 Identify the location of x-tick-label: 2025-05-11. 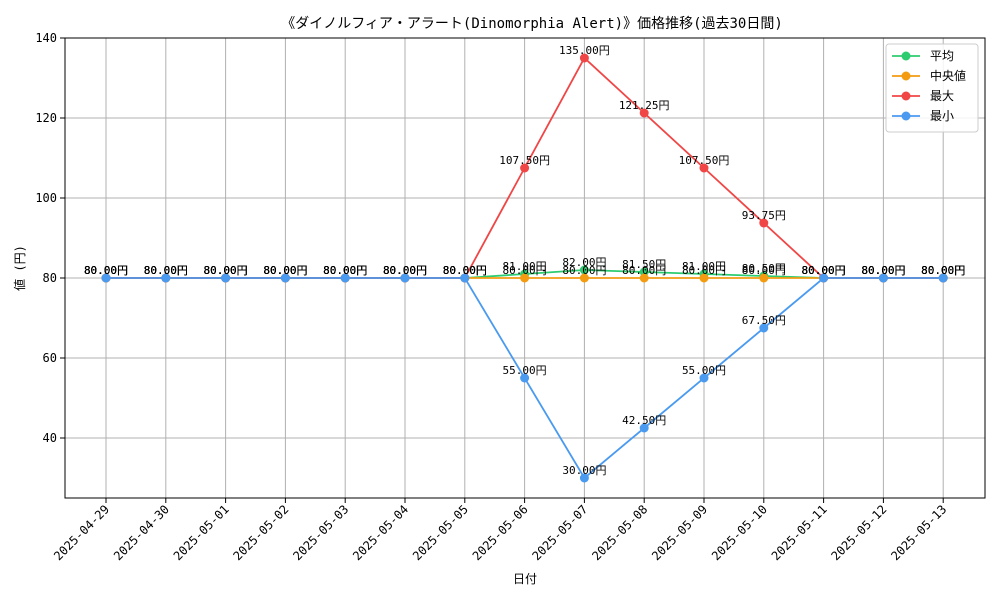
(799, 532).